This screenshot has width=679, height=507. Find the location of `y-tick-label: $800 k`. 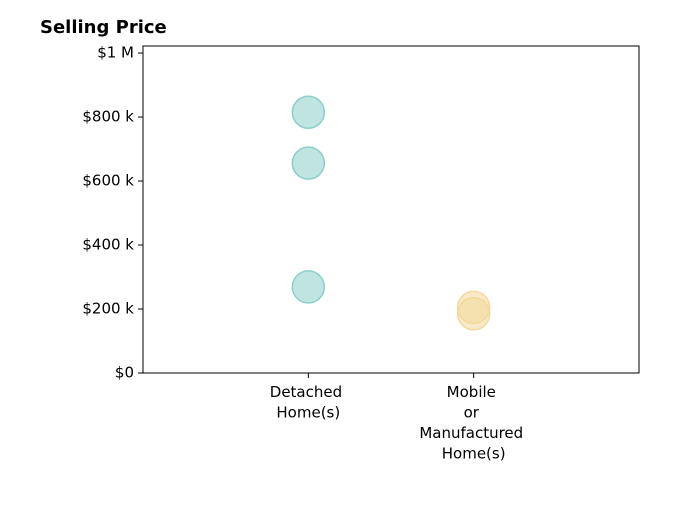

y-tick-label: $800 k is located at coordinates (108, 117).